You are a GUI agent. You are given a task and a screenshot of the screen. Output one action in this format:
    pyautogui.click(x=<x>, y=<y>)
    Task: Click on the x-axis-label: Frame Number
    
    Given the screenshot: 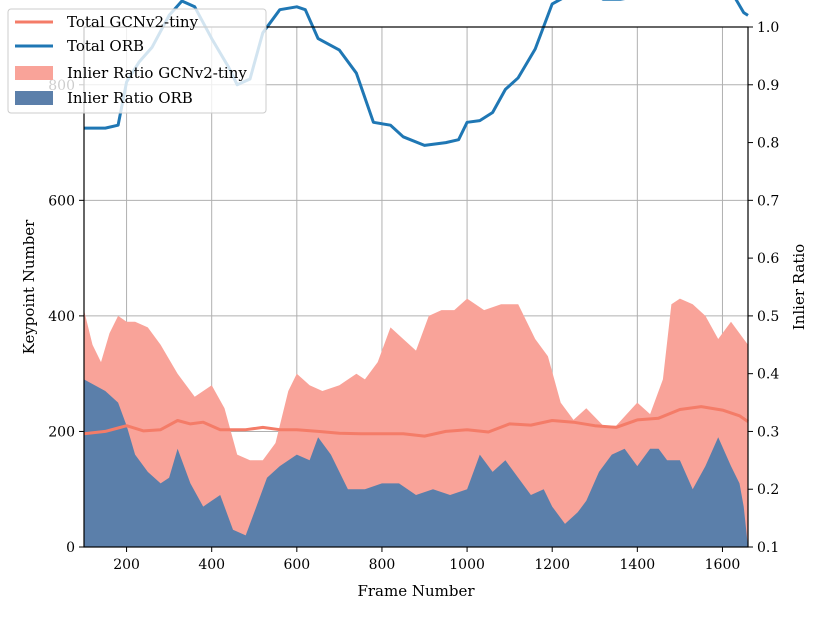 What is the action you would take?
    pyautogui.click(x=416, y=591)
    